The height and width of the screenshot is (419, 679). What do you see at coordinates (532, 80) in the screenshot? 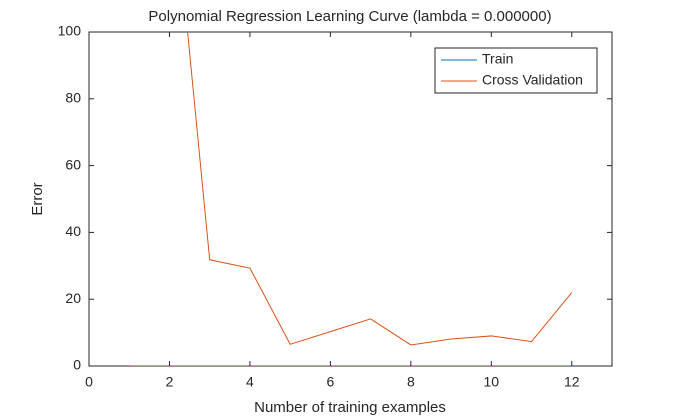
I see `legend-label: Cross Validation` at bounding box center [532, 80].